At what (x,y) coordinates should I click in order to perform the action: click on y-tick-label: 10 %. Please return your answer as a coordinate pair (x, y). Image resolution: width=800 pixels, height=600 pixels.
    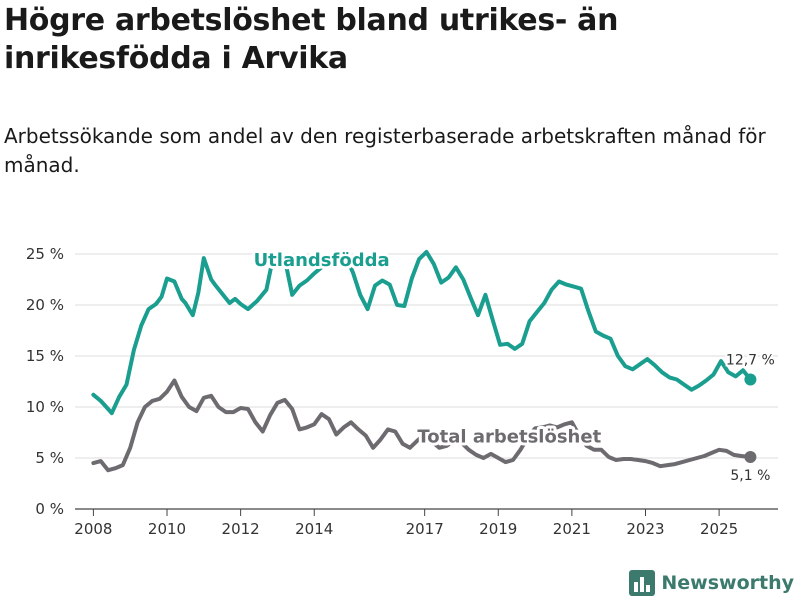
    Looking at the image, I should click on (45, 407).